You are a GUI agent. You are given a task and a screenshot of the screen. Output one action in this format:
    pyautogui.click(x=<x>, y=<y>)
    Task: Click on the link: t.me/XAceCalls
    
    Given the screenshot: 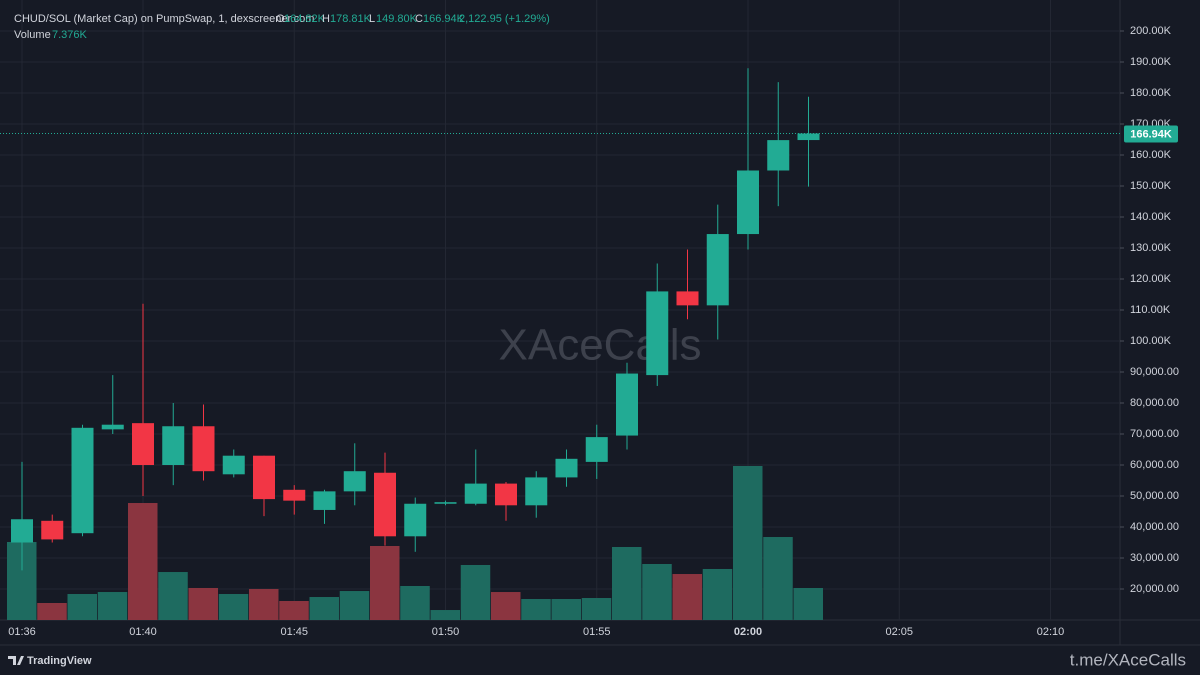 What is the action you would take?
    pyautogui.click(x=1128, y=659)
    